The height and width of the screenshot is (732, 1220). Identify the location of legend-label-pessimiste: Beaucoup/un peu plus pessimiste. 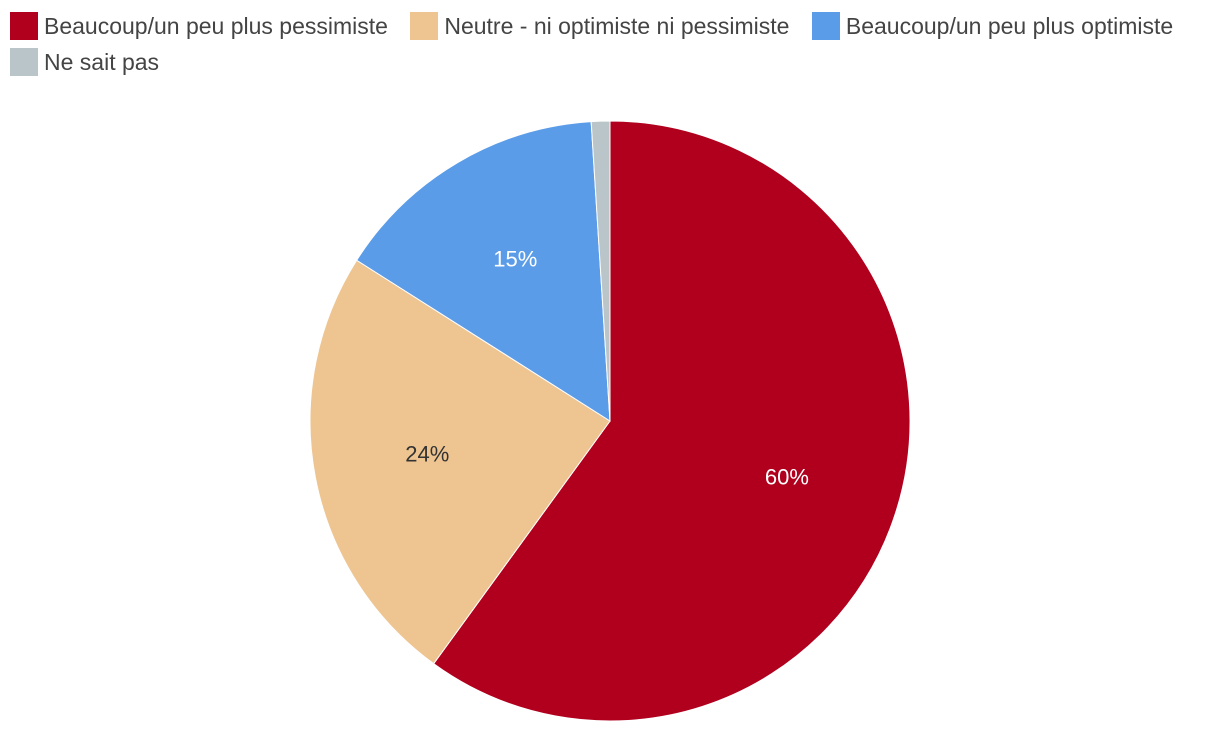
(216, 26).